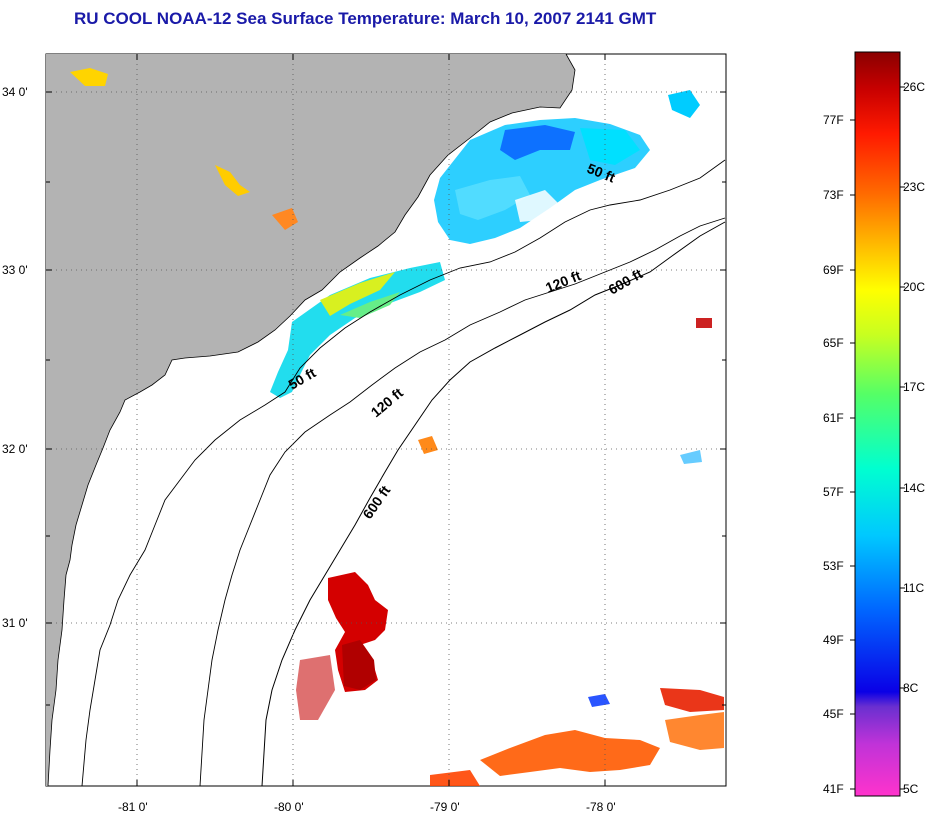  I want to click on colorbar-label-f: 57F, so click(833, 492).